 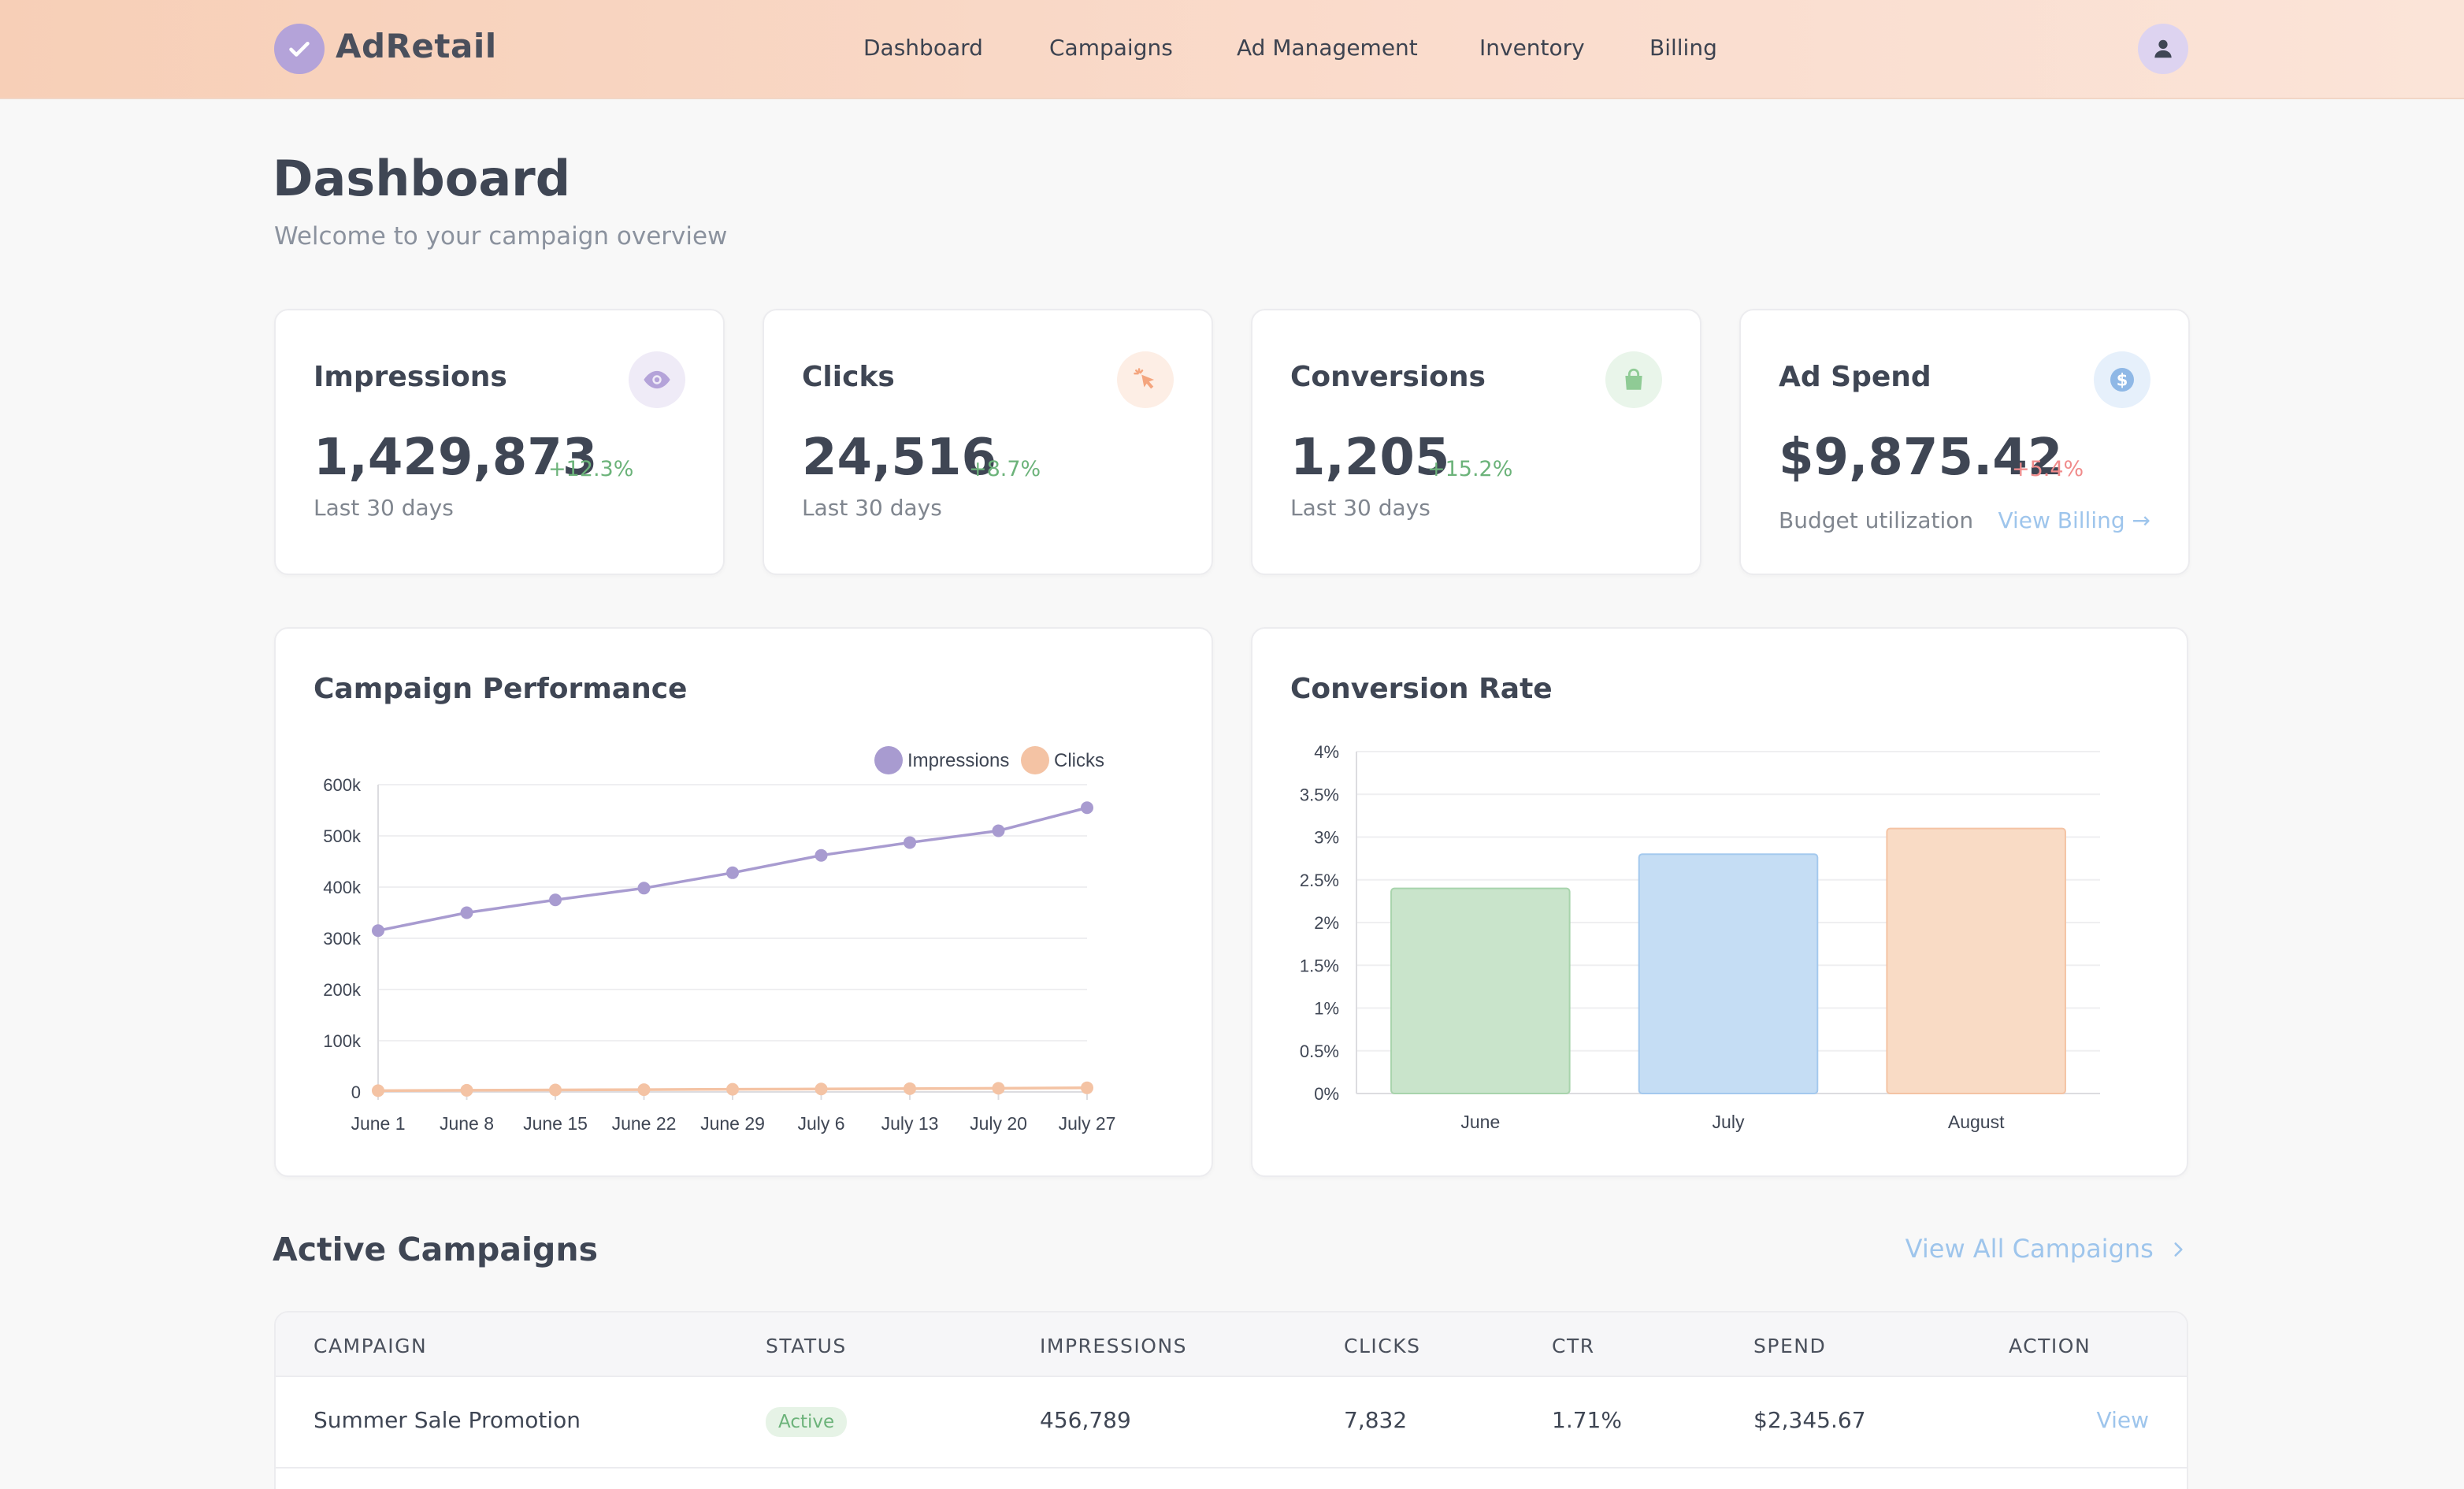 I want to click on legend-label-impressions: Impressions, so click(x=958, y=760).